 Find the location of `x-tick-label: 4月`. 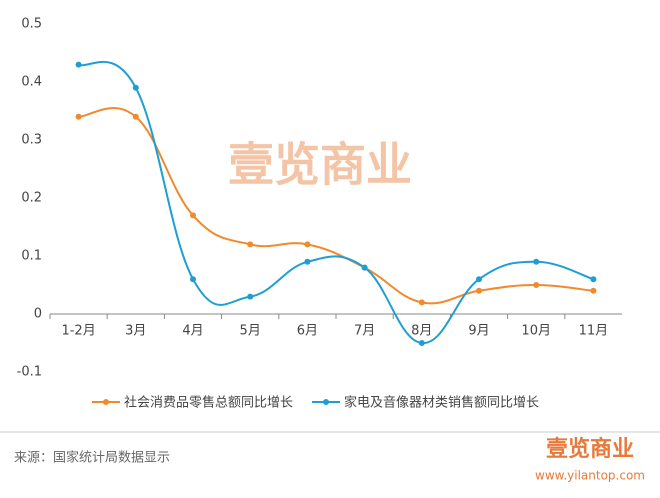

x-tick-label: 4月 is located at coordinates (192, 331).